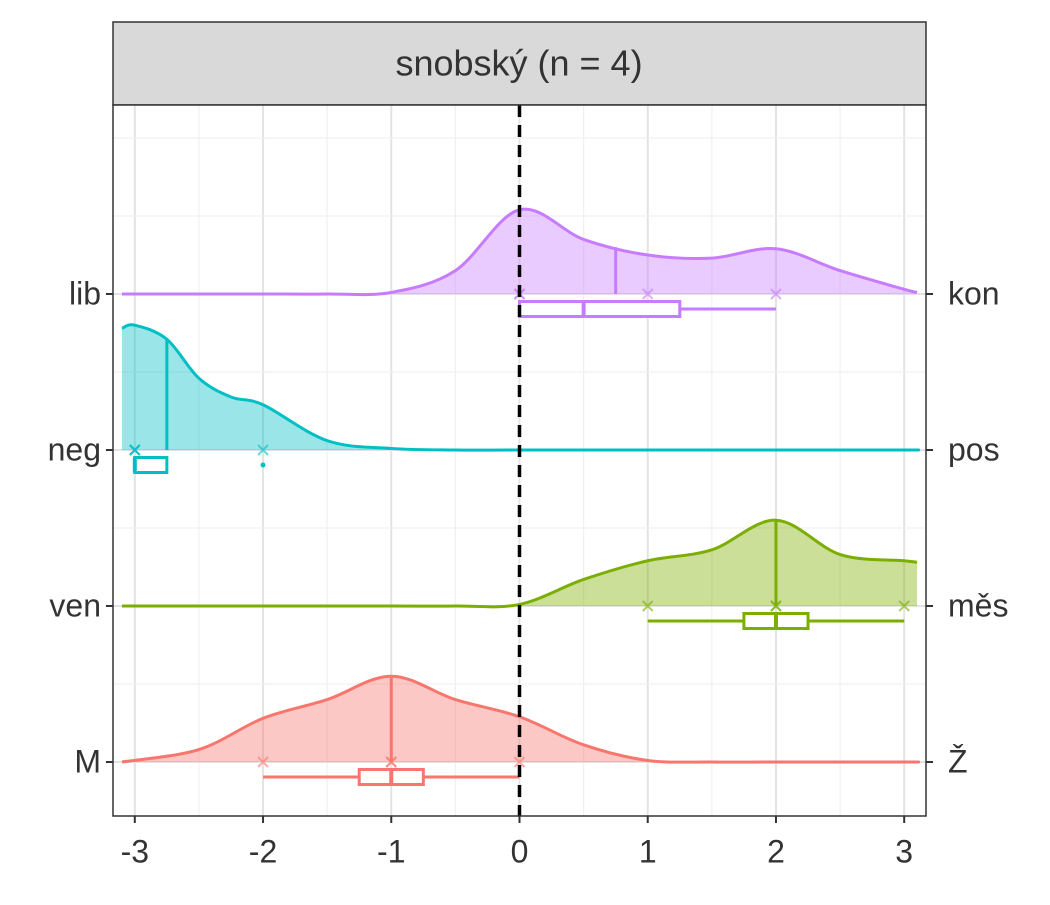 Image resolution: width=1050 pixels, height=905 pixels. What do you see at coordinates (974, 293) in the screenshot?
I see `y-tick-label-right: kon` at bounding box center [974, 293].